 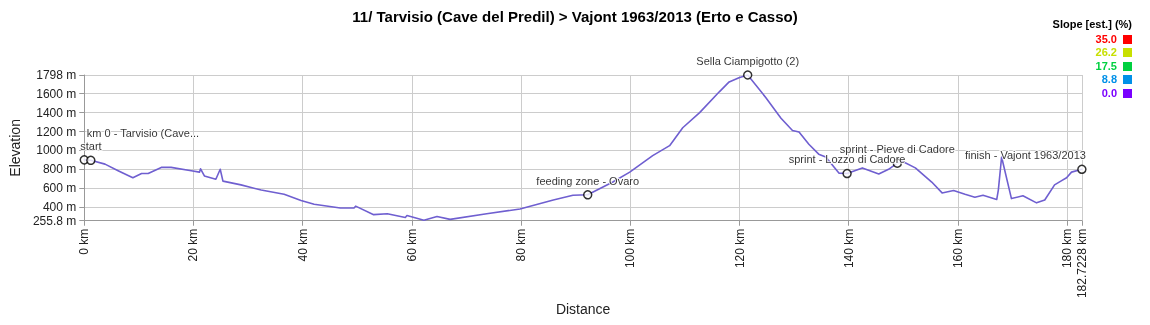 What do you see at coordinates (1106, 52) in the screenshot?
I see `text: 26.2` at bounding box center [1106, 52].